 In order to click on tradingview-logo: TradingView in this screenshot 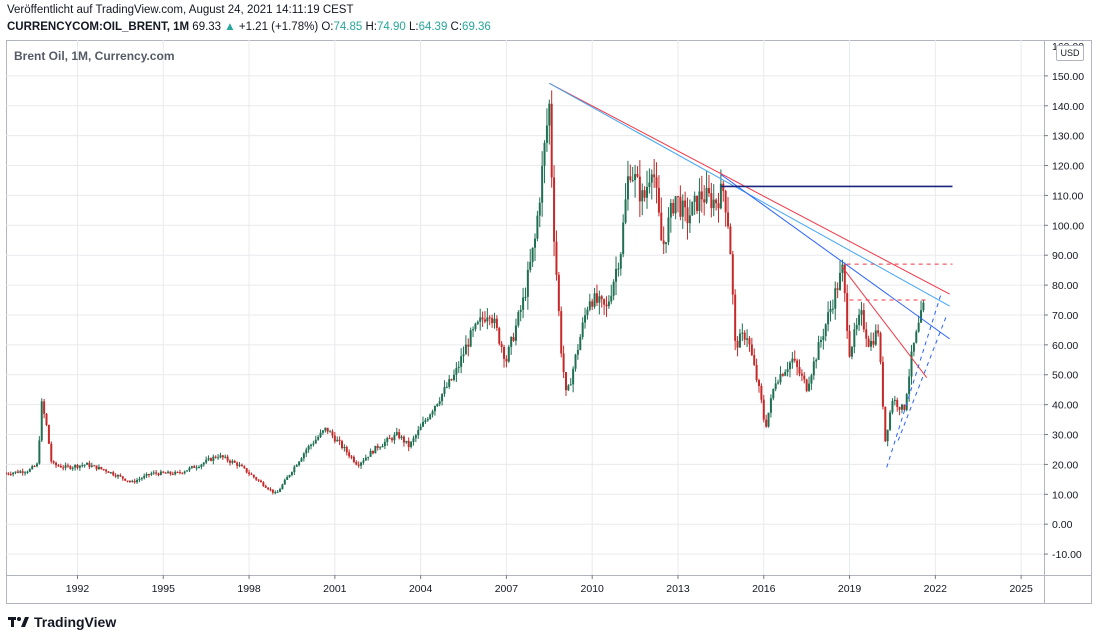, I will do `click(62, 622)`.